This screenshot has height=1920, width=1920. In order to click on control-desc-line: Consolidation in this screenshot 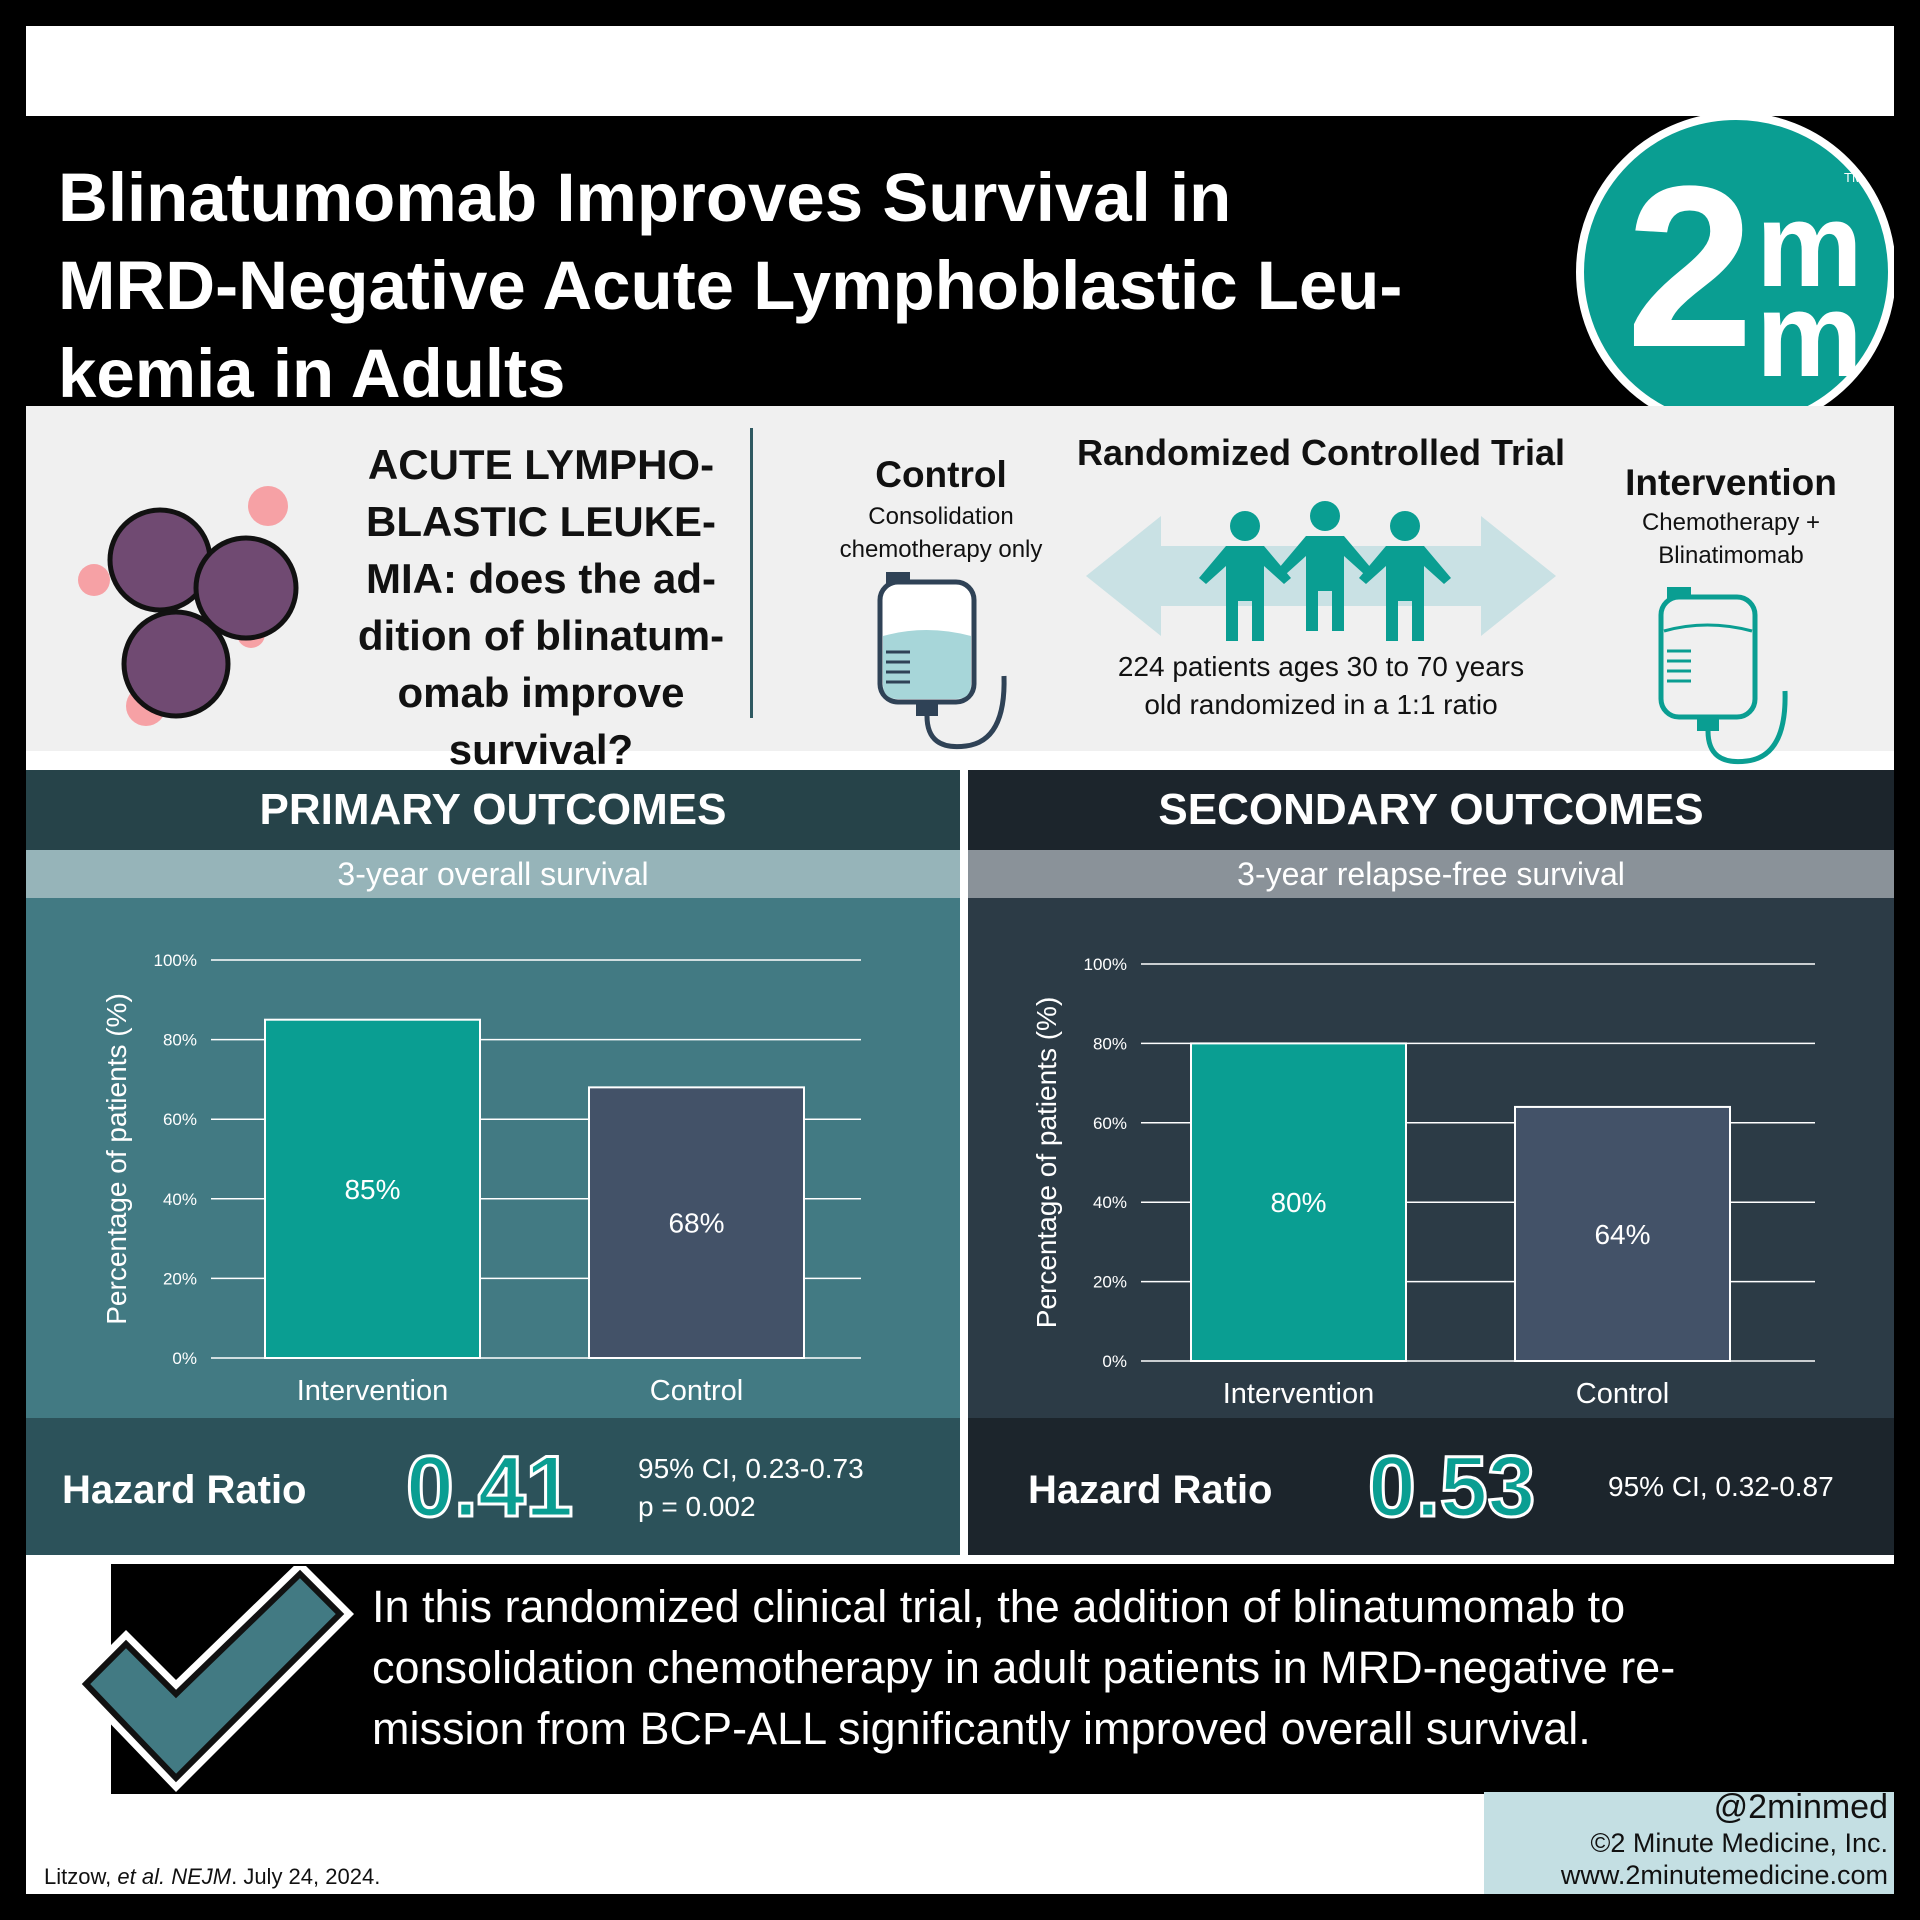, I will do `click(941, 516)`.